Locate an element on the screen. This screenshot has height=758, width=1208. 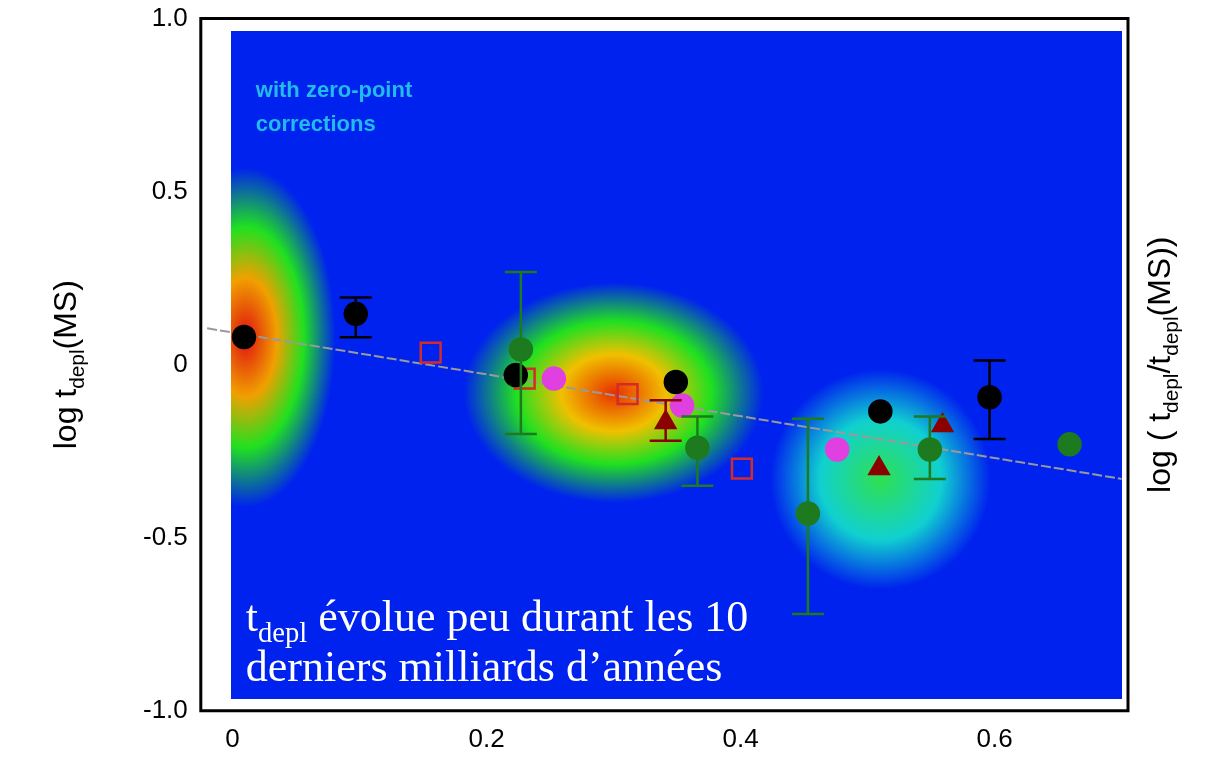
y-tick-label: -0.5 is located at coordinates (165, 535).